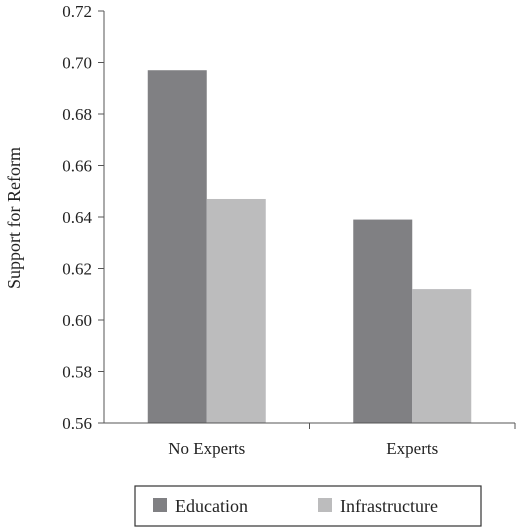  What do you see at coordinates (442, 356) in the screenshot?
I see `bar-infrastructure-experts` at bounding box center [442, 356].